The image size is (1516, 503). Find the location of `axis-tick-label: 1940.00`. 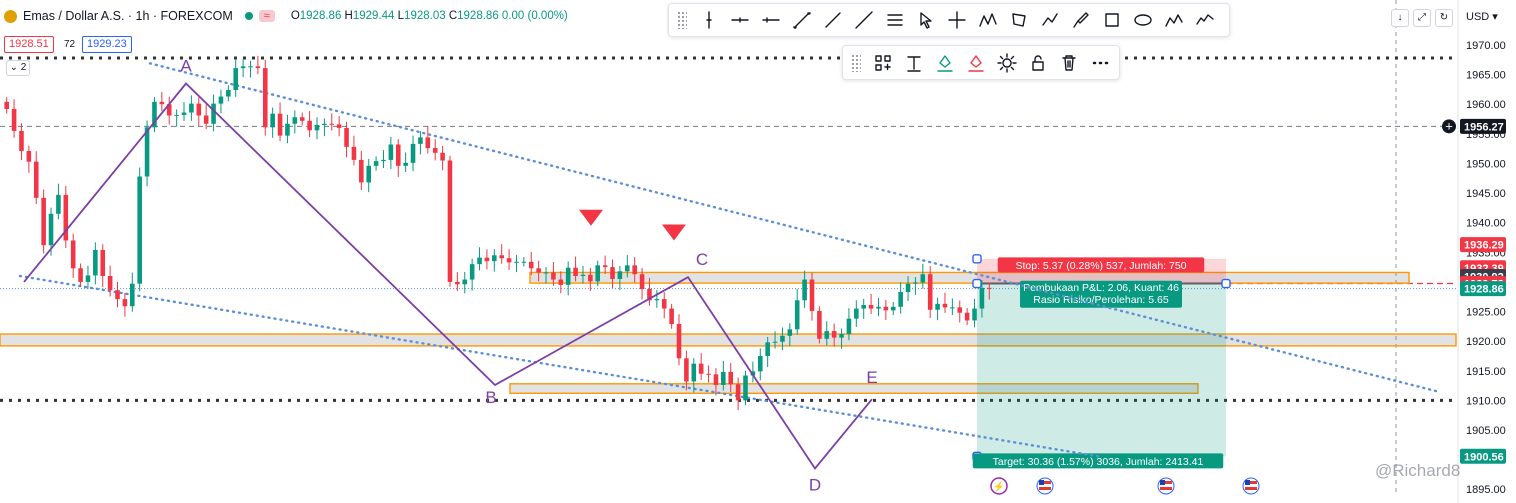

axis-tick-label: 1940.00 is located at coordinates (1486, 224).